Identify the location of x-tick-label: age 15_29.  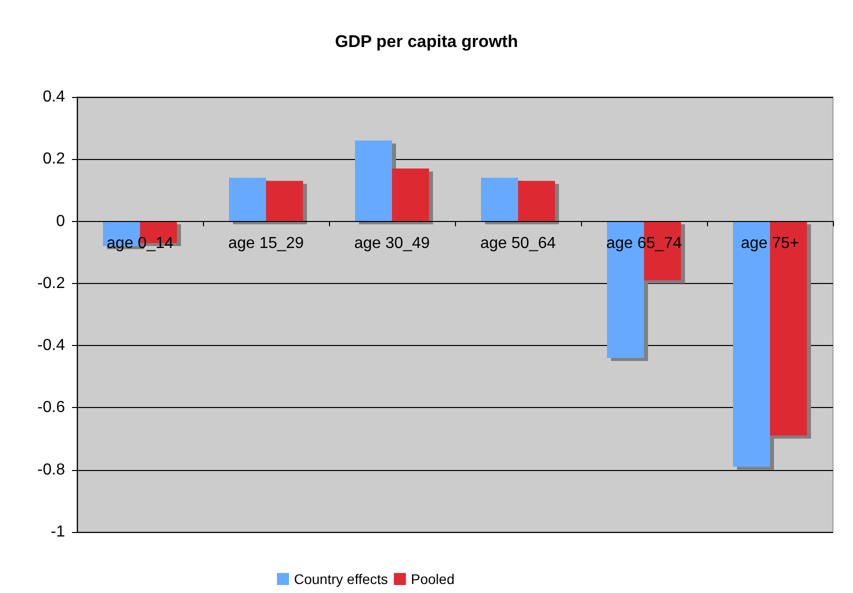
(266, 243).